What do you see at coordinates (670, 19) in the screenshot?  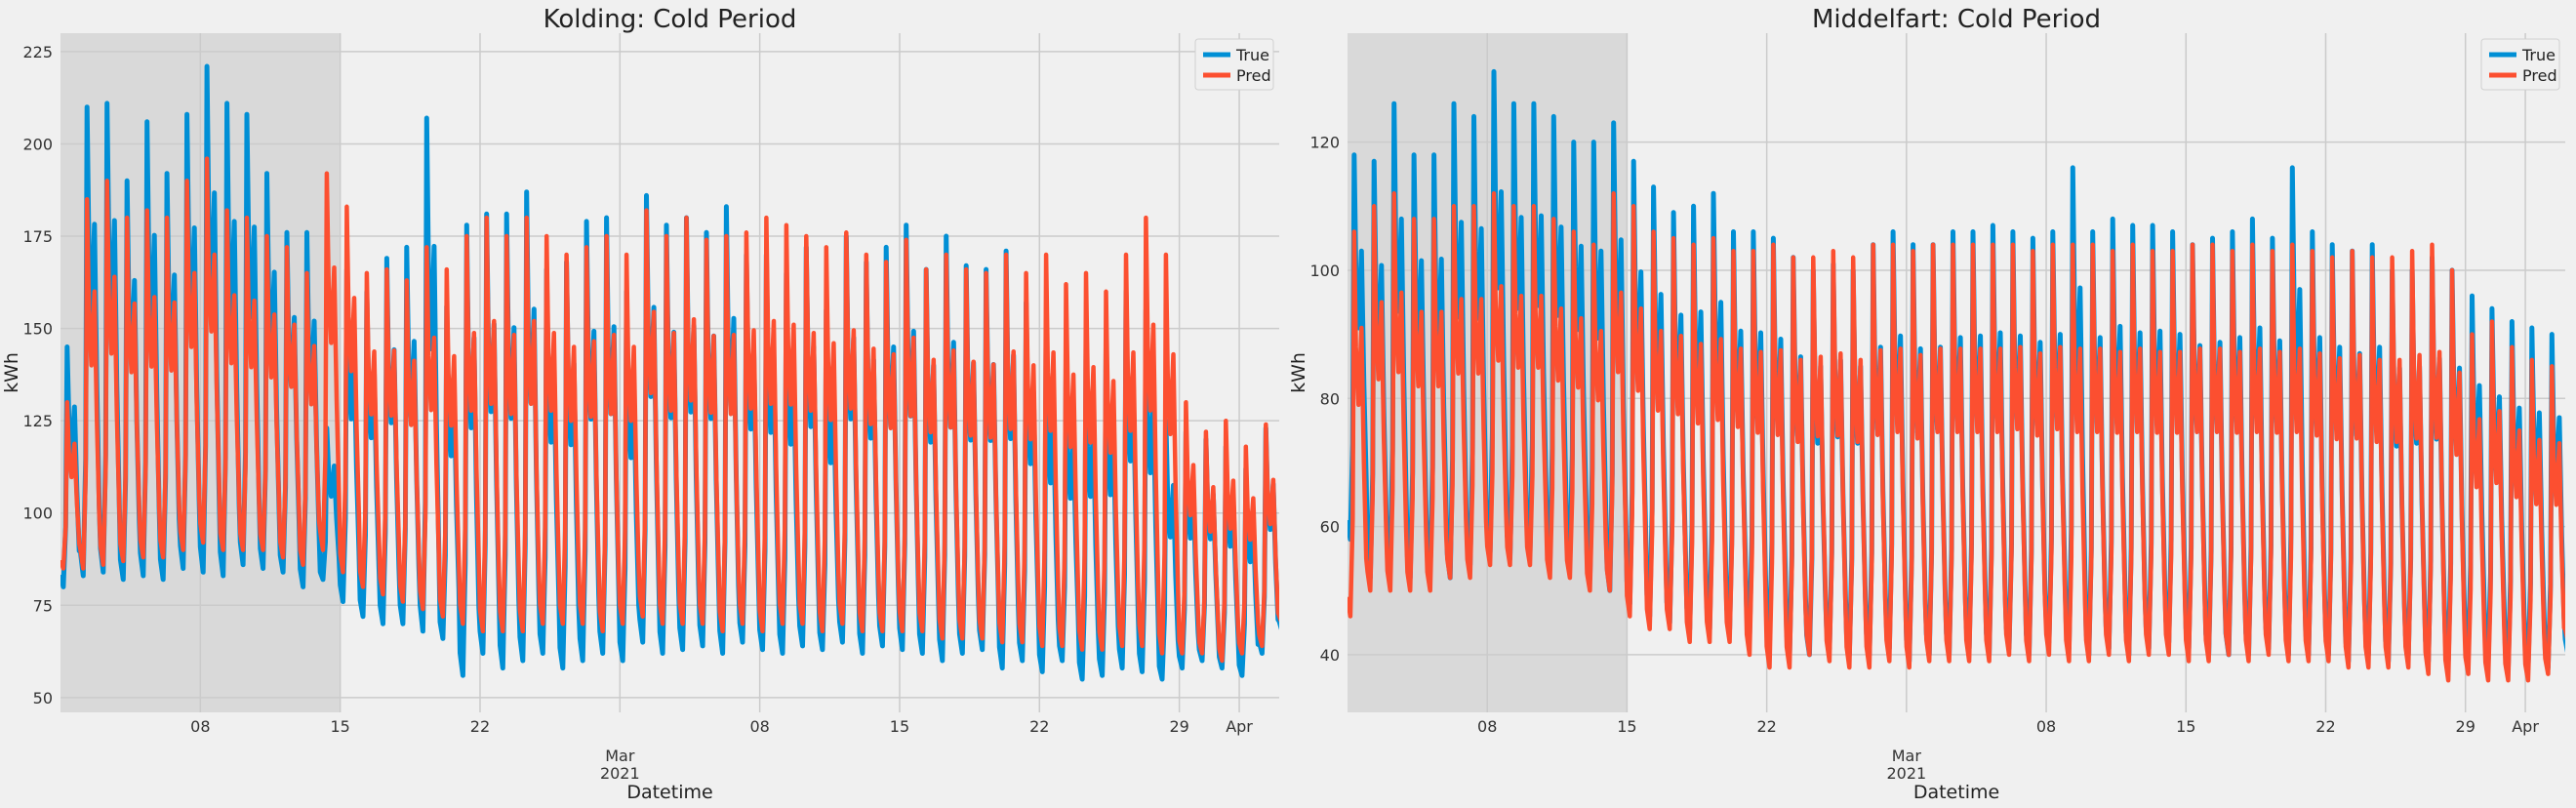 I see `chart-title: Kolding: Cold Period` at bounding box center [670, 19].